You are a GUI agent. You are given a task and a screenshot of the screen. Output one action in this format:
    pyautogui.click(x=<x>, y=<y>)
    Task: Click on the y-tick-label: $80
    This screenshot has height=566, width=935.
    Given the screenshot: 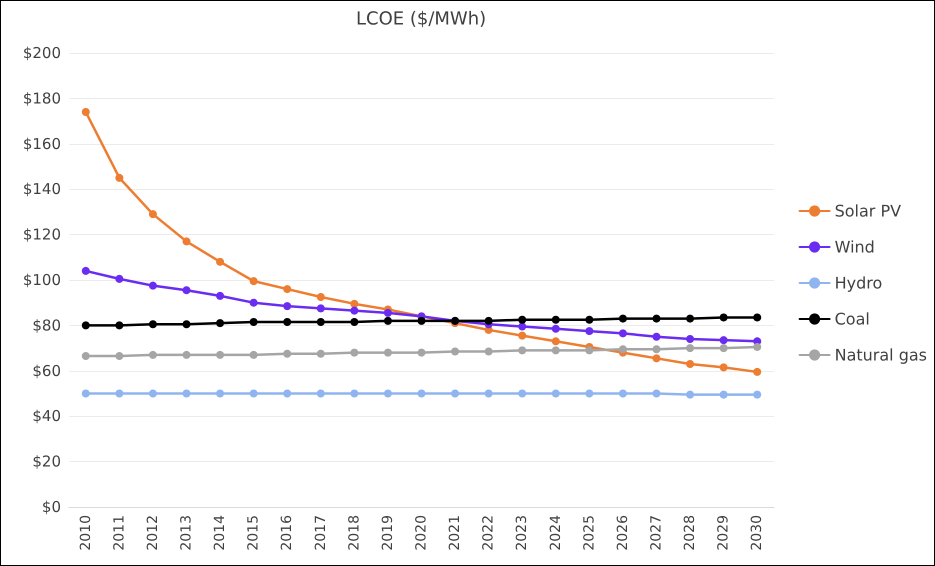 What is the action you would take?
    pyautogui.click(x=46, y=325)
    